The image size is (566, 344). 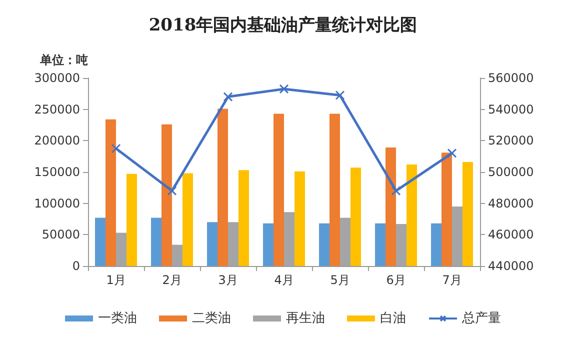 I want to click on y2-tick-label: 560000, so click(x=511, y=78).